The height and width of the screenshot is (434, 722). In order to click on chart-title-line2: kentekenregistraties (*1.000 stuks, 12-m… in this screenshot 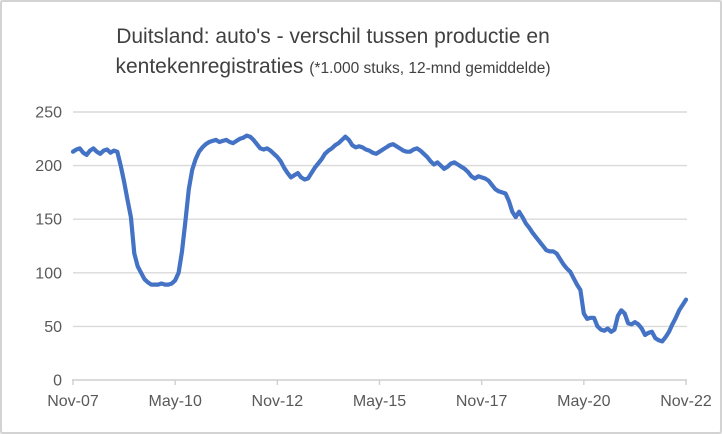, I will do `click(333, 67)`.